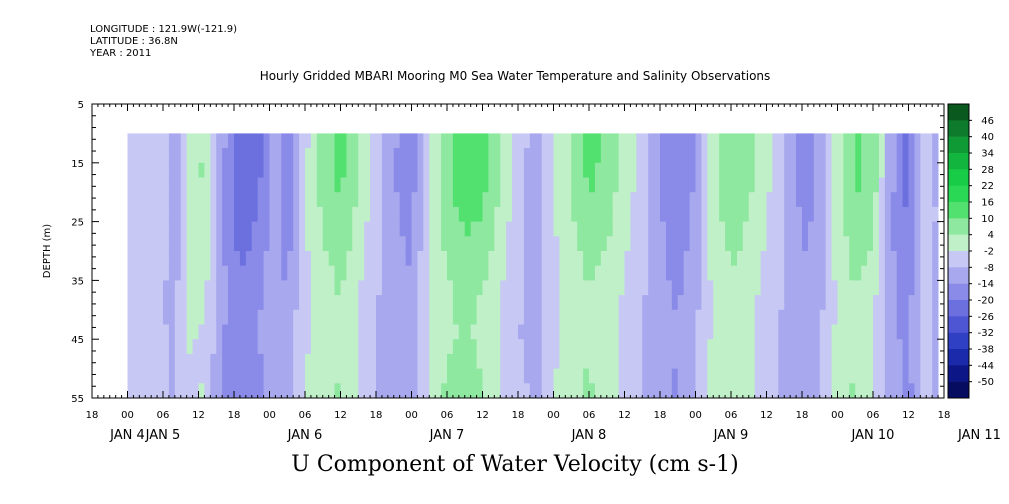 The image size is (1009, 504). Describe the element at coordinates (77, 281) in the screenshot. I see `y-tick-label: 35` at that location.